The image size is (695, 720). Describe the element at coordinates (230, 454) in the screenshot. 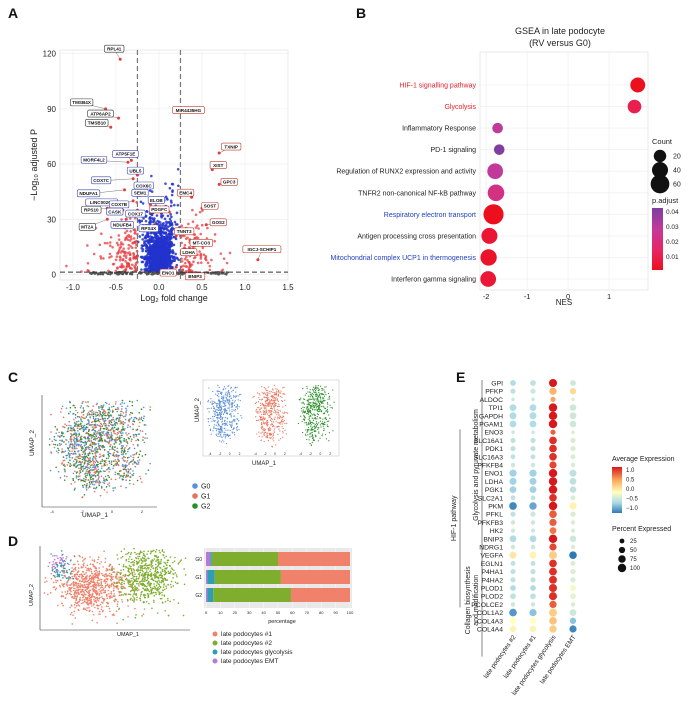

I see `umap-split-tick-label: 0` at that location.